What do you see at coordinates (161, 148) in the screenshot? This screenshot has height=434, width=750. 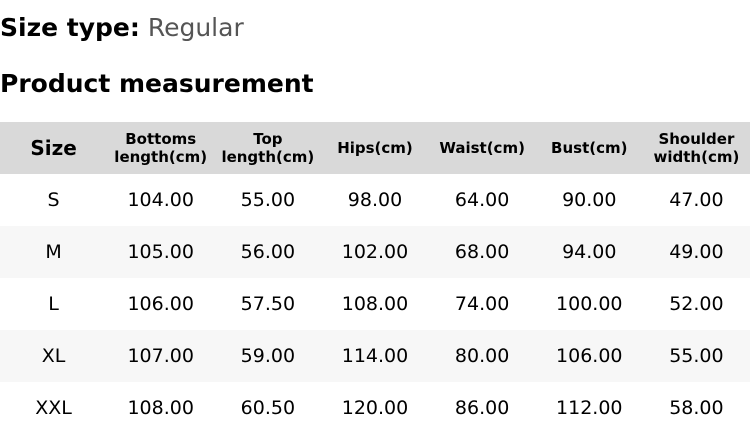 I see `column-header: Bottoms length(cm)` at bounding box center [161, 148].